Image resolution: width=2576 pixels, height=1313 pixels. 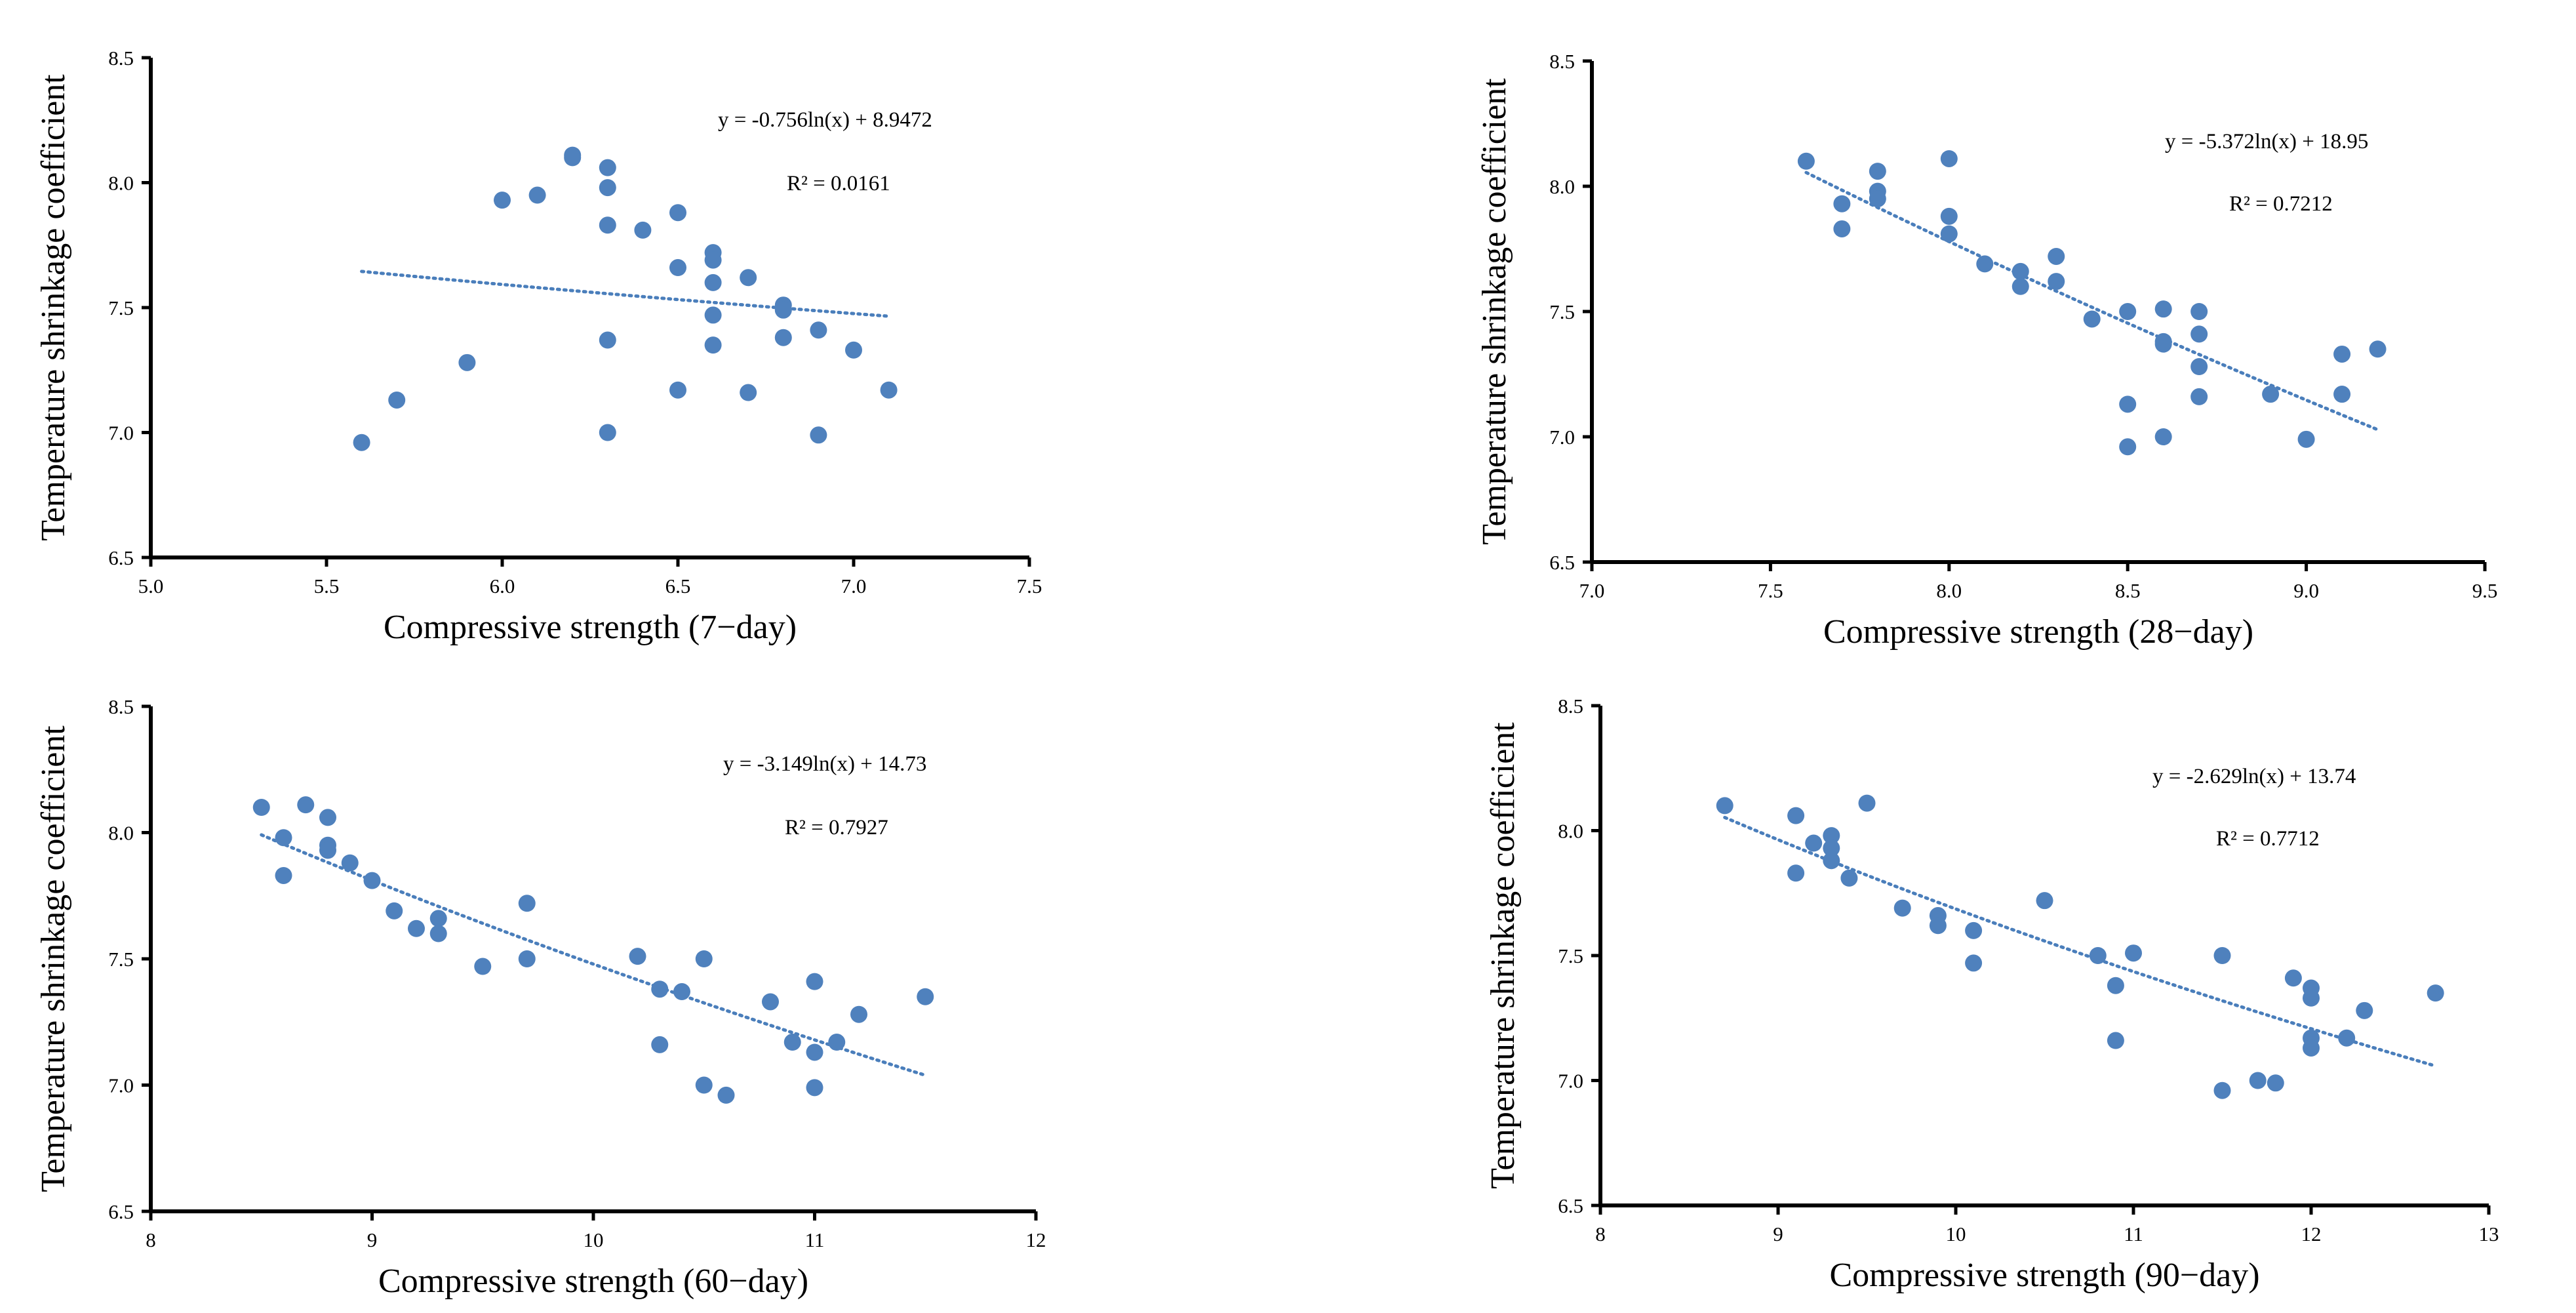 I want to click on x-axis-title: Compressive strength (60−day), so click(x=593, y=1281).